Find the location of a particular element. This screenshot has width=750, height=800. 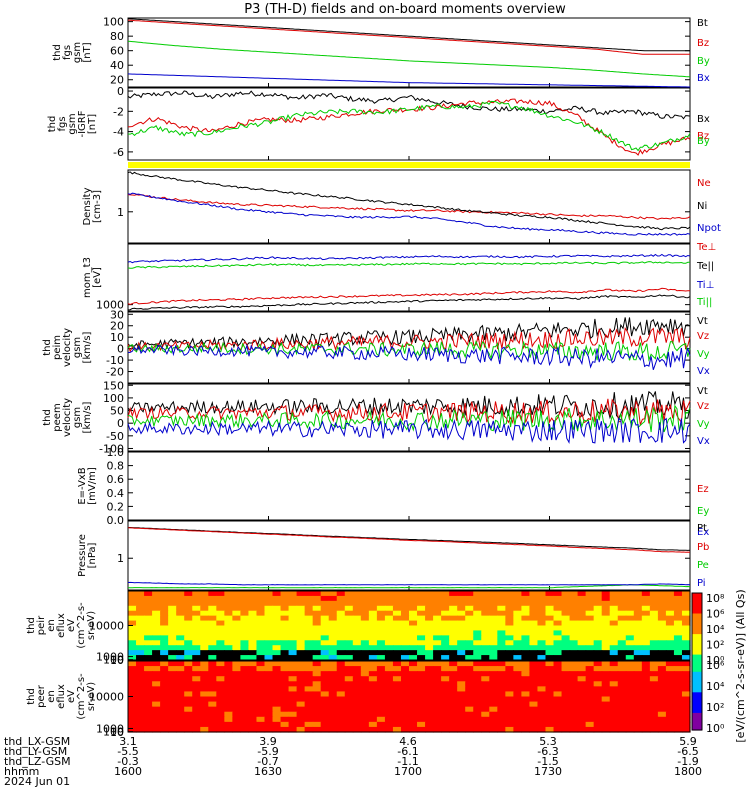

y-axis-label: Pressure[nPa] is located at coordinates (87, 555).